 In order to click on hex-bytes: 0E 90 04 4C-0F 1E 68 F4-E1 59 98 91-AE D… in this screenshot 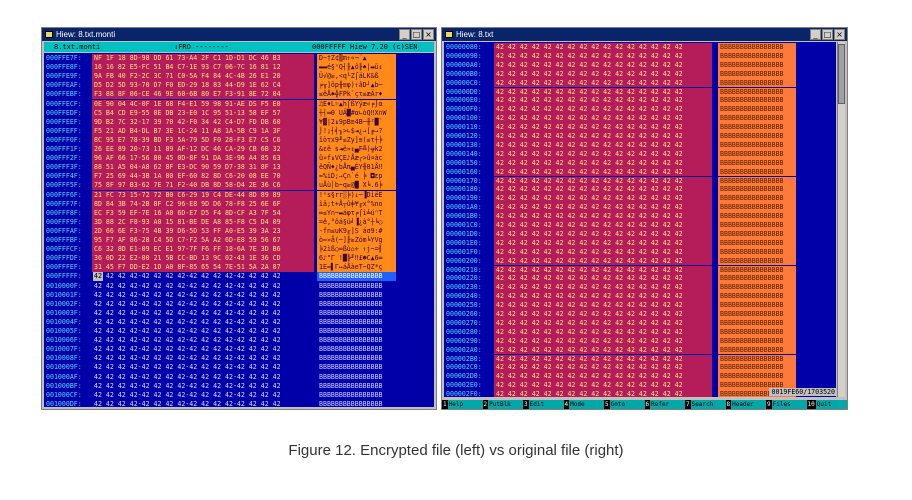, I will do `click(187, 103)`.